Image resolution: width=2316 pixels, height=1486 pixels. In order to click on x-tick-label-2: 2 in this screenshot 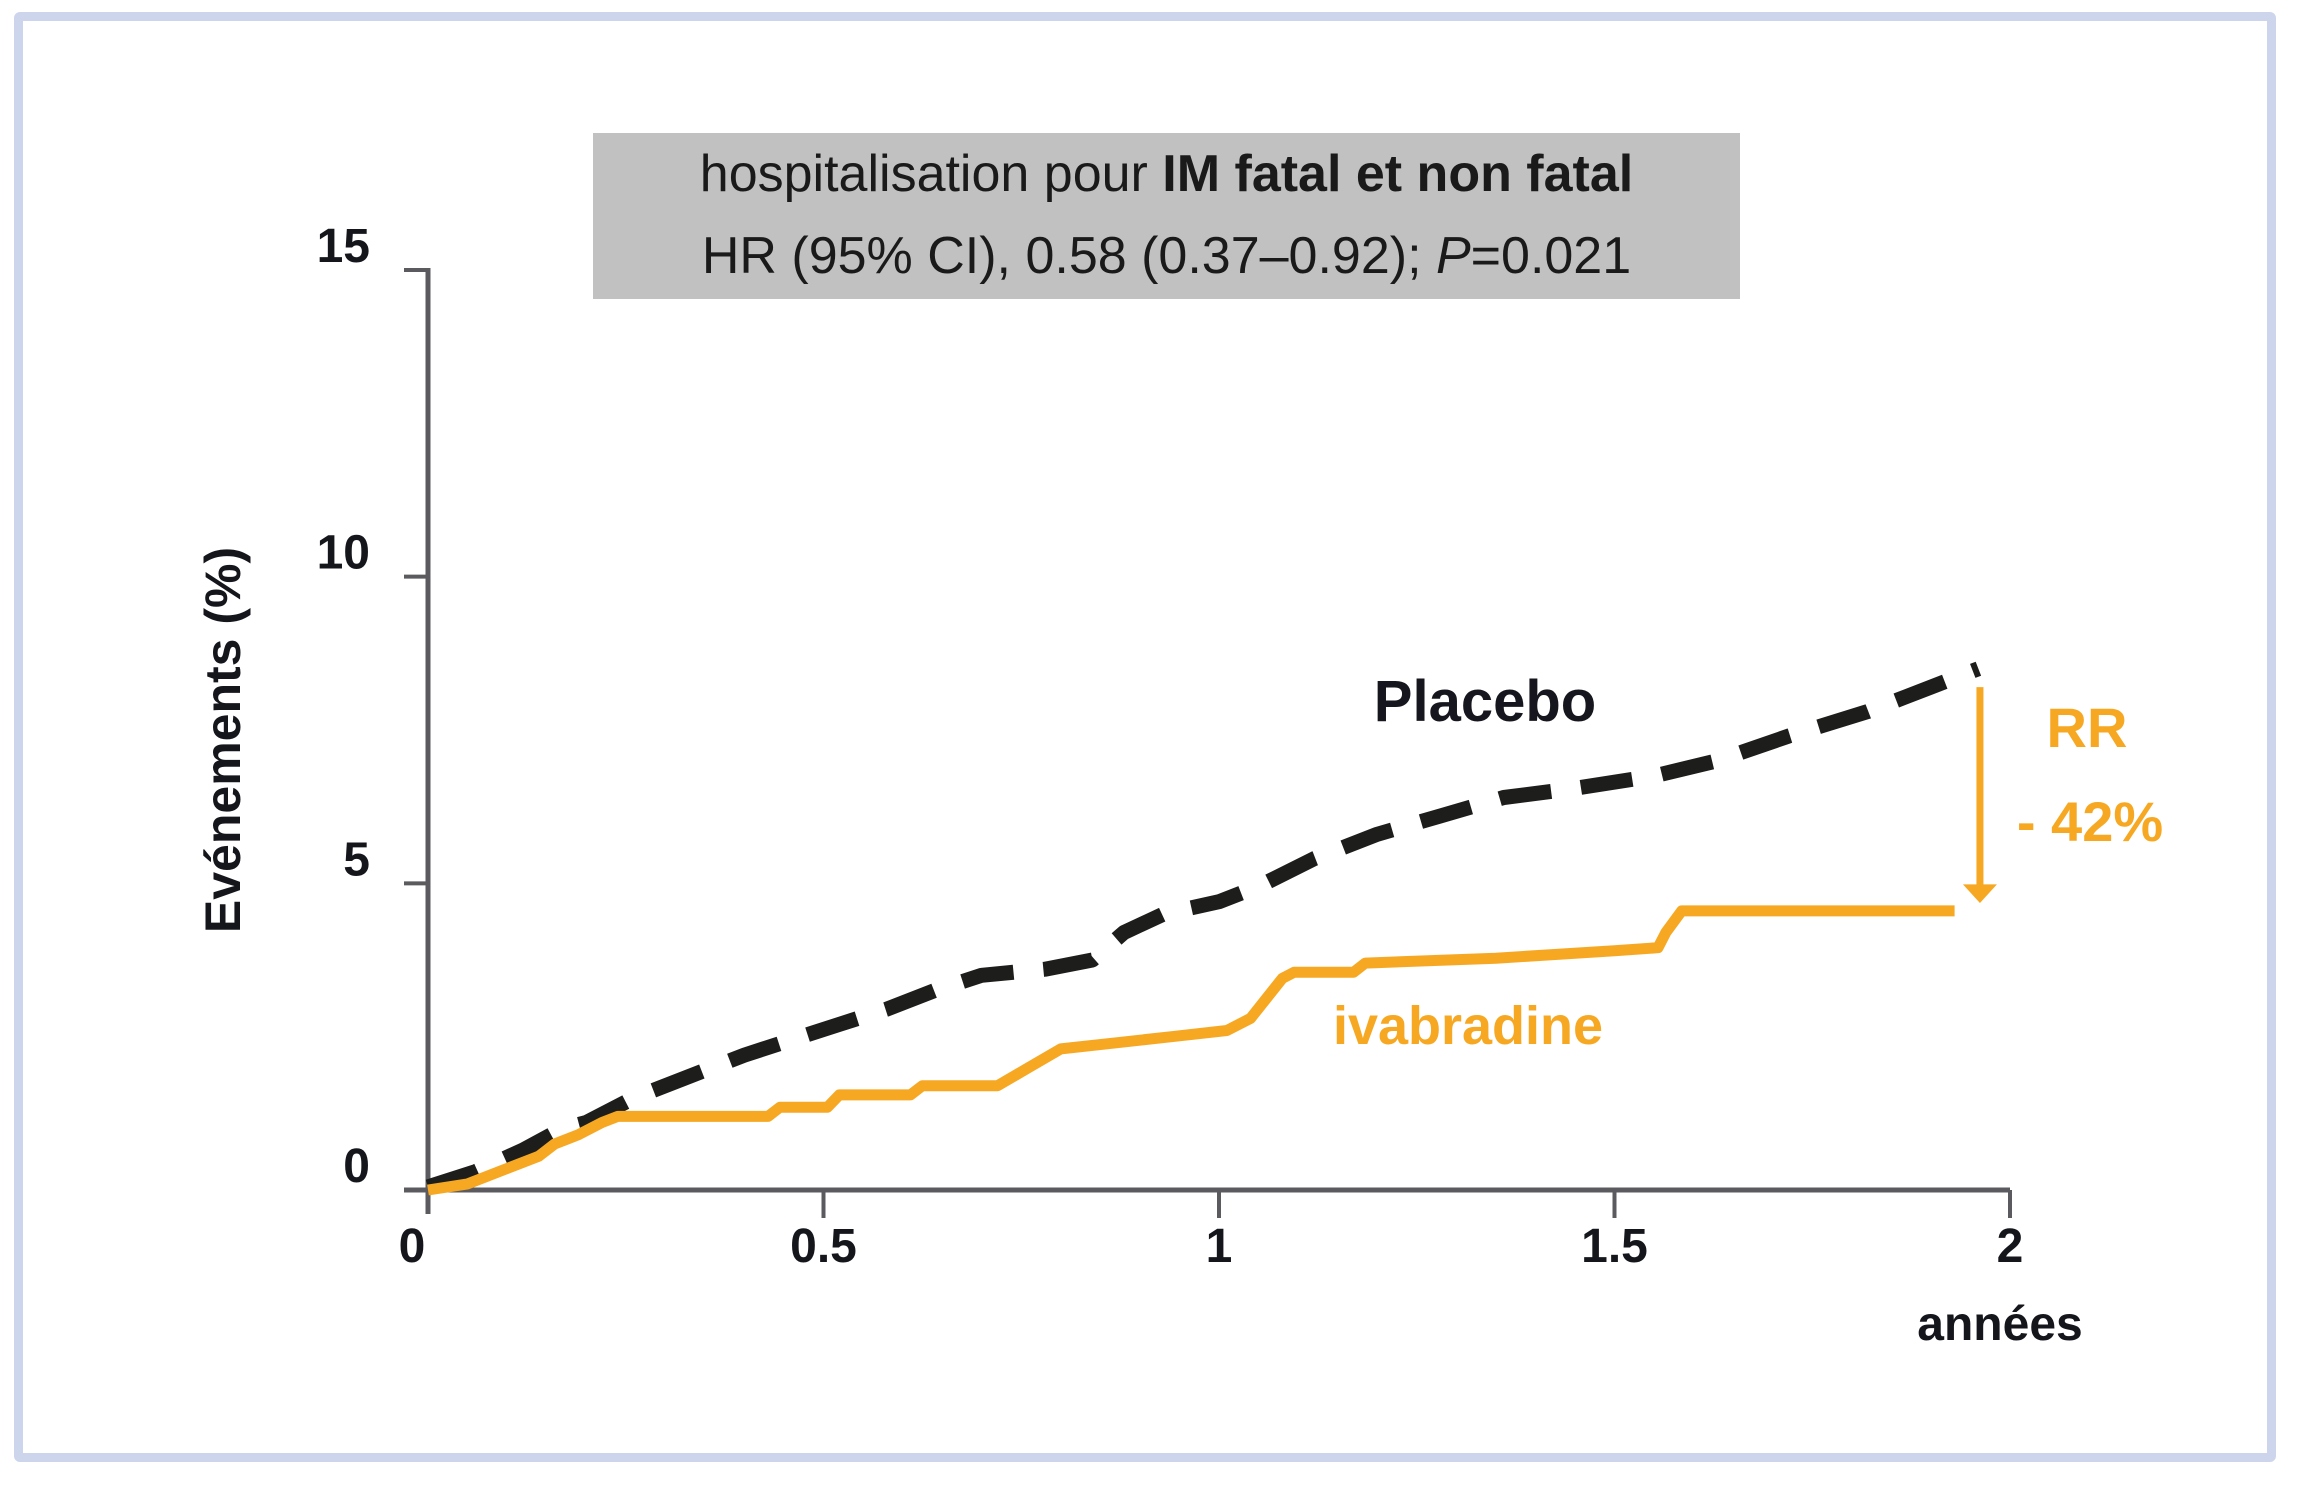, I will do `click(2010, 1246)`.